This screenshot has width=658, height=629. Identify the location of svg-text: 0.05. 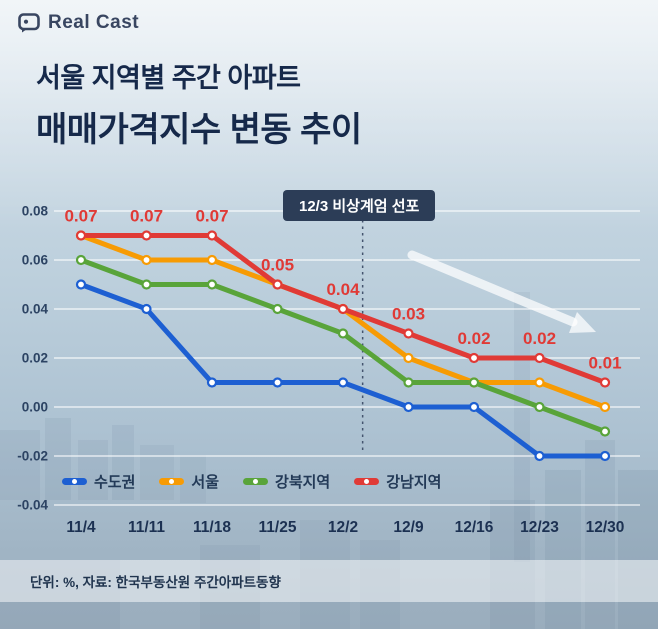
(277, 265).